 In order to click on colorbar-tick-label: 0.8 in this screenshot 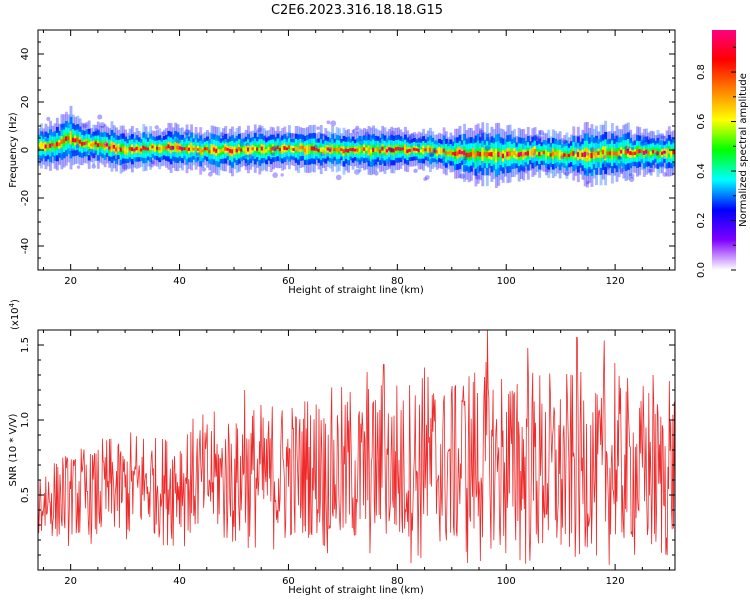, I will do `click(701, 72)`.